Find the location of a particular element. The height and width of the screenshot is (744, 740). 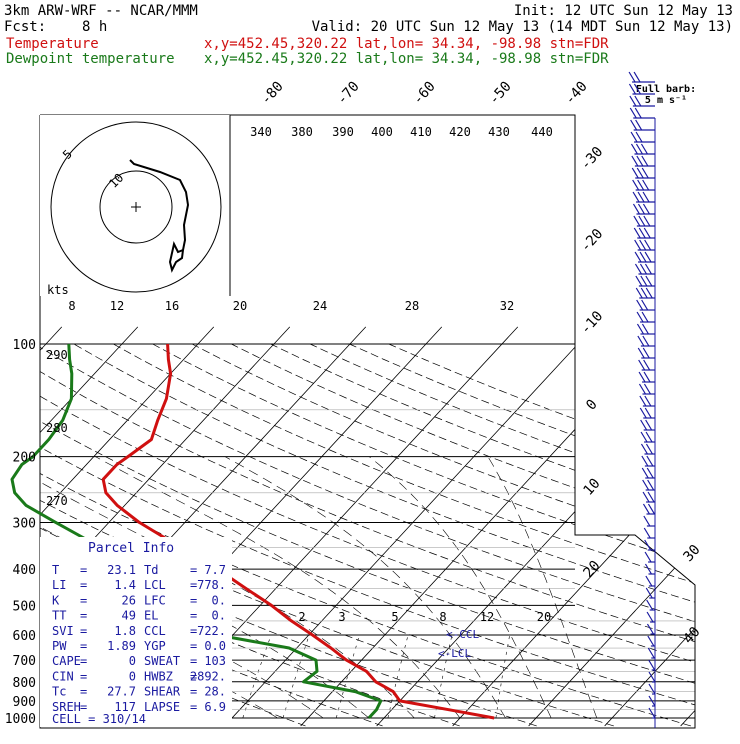

pressure-label-700: 700 is located at coordinates (24, 661).